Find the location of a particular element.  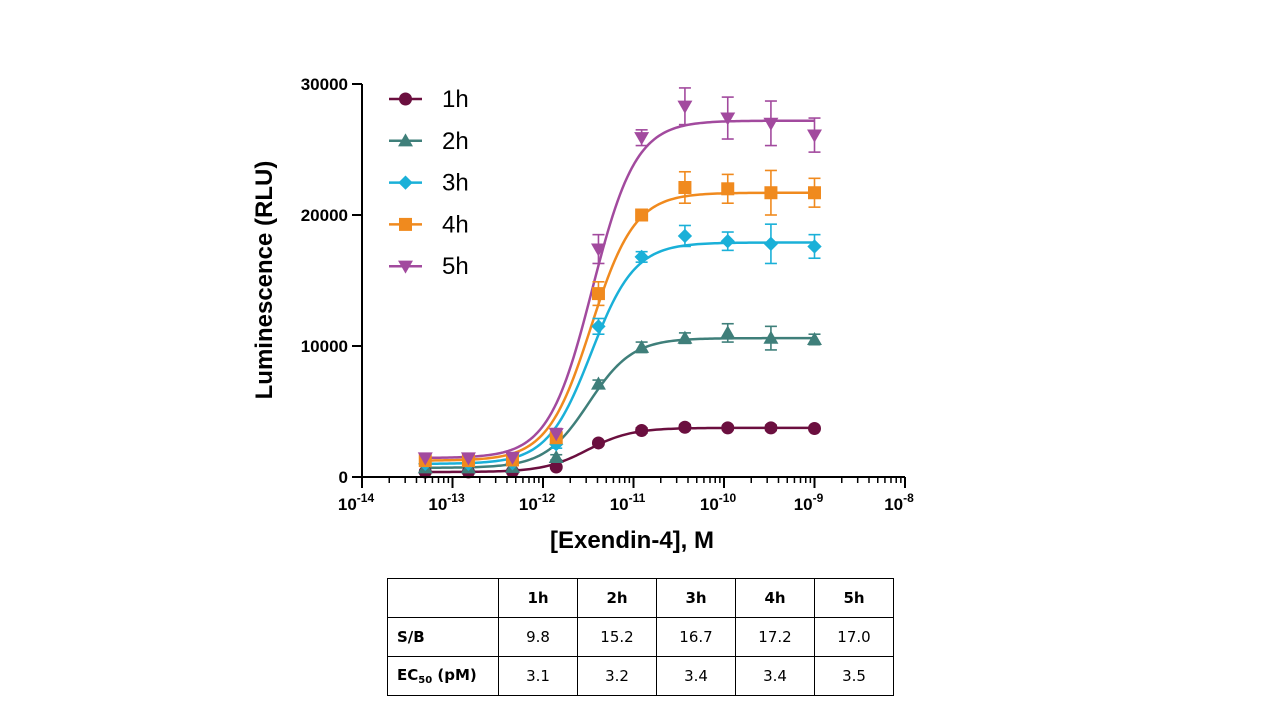

legend-label: 5h is located at coordinates (455, 266).